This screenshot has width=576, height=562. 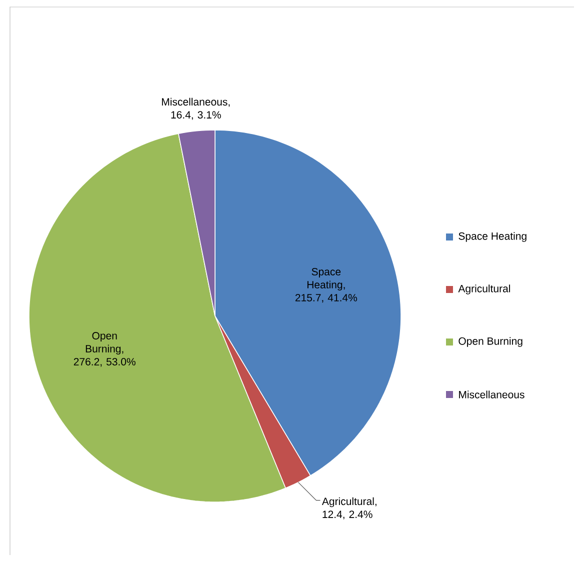 What do you see at coordinates (326, 285) in the screenshot?
I see `data-label: Space Heating, 215.7, 41.4%` at bounding box center [326, 285].